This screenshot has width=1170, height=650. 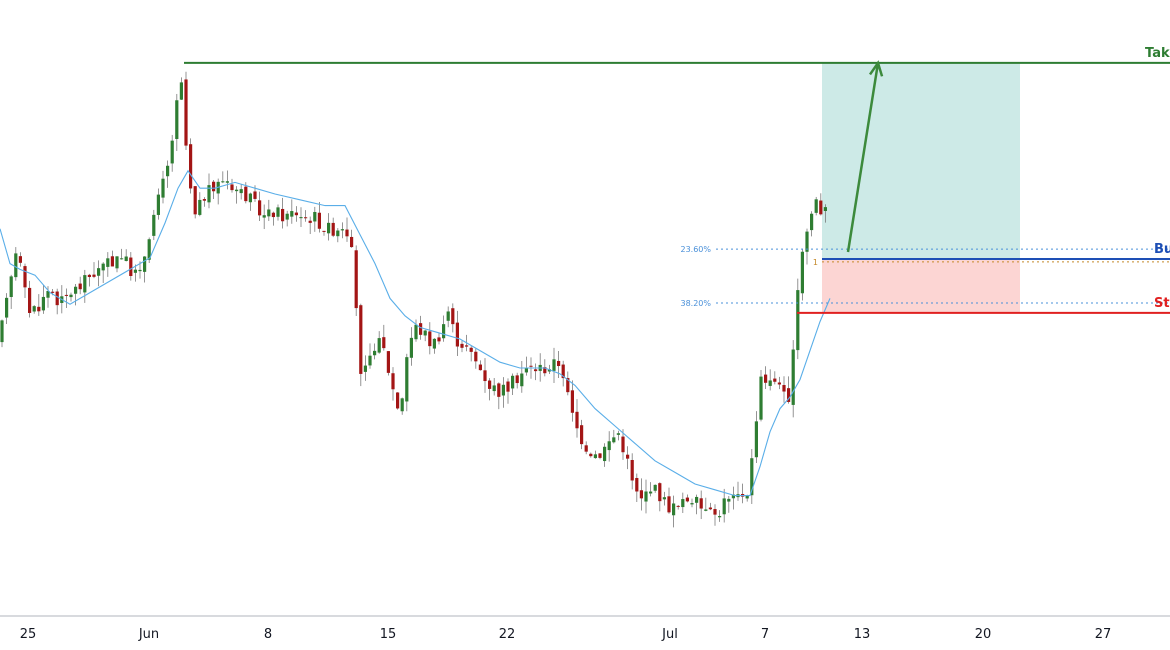 What do you see at coordinates (28, 634) in the screenshot?
I see `x-tick-label-0: 25` at bounding box center [28, 634].